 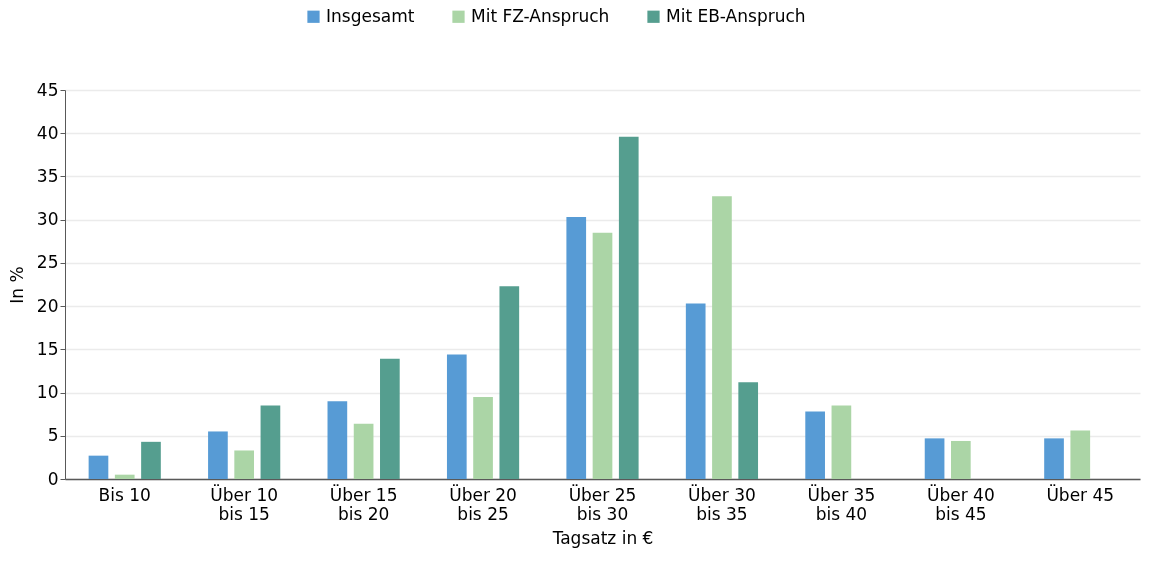 I want to click on y-tick-label: 30, so click(x=47, y=219).